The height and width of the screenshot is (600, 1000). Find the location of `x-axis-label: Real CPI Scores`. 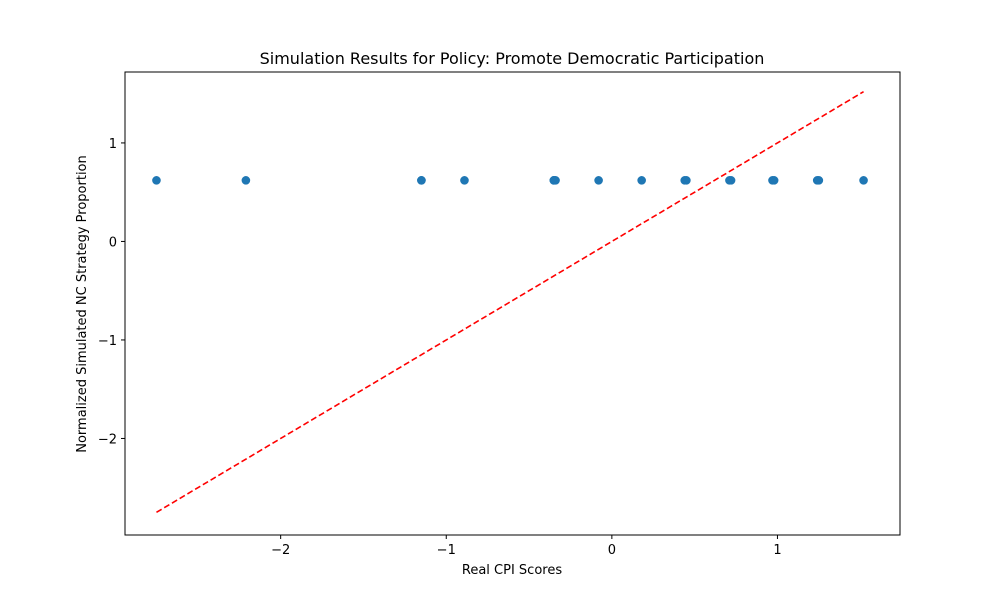

x-axis-label: Real CPI Scores is located at coordinates (512, 570).